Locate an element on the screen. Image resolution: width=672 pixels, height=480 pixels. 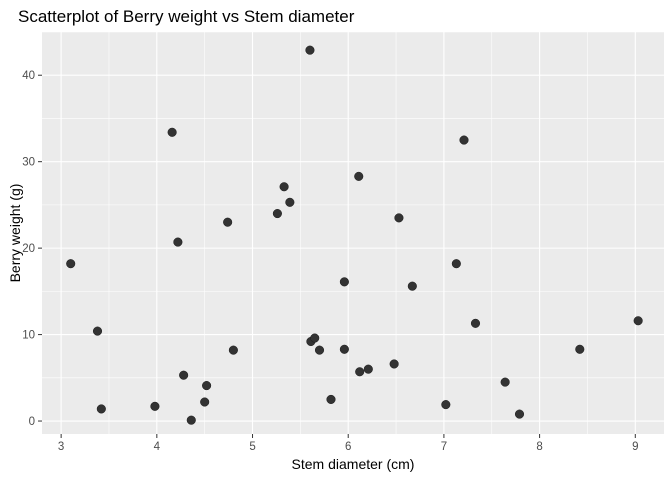
x-tick-label: 7 is located at coordinates (444, 447).